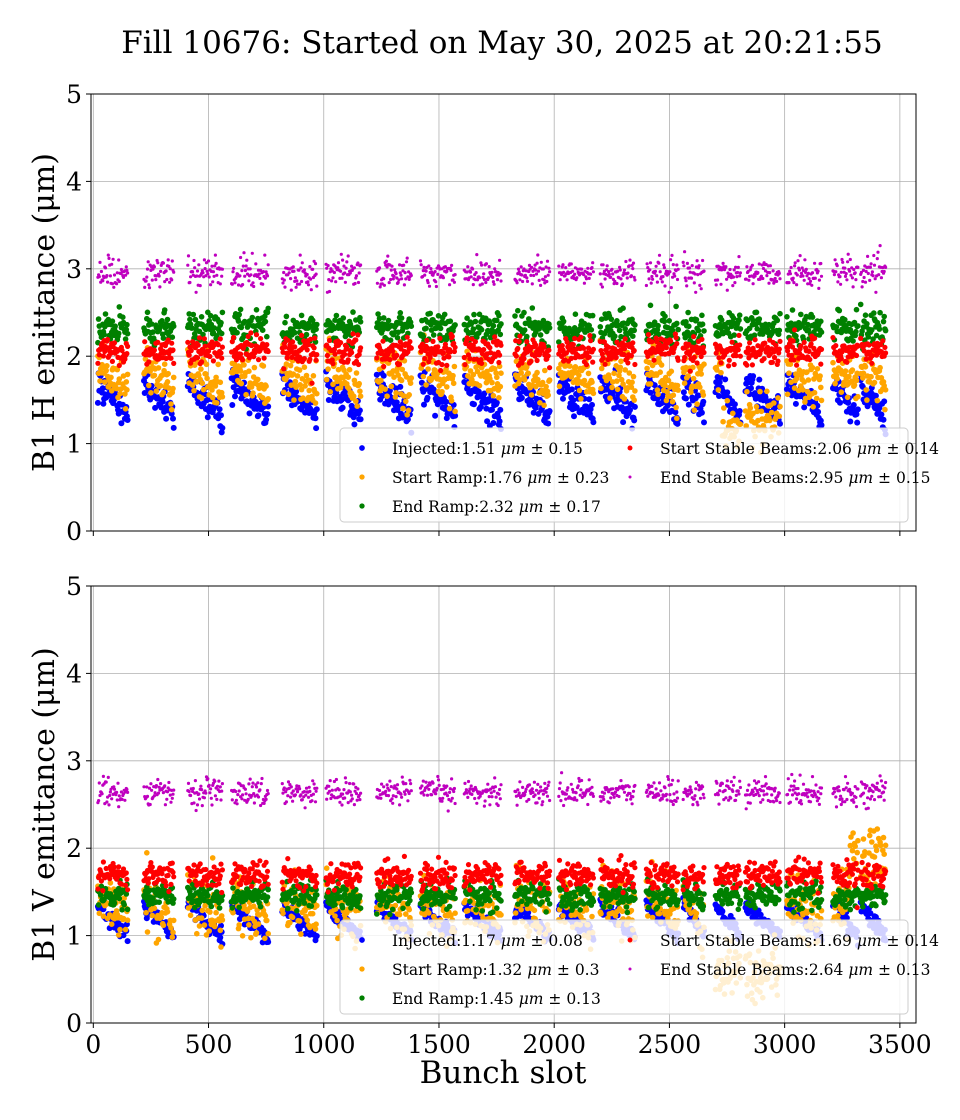 The width and height of the screenshot is (960, 1120). What do you see at coordinates (74, 94) in the screenshot?
I see `y-tick-label: 5` at bounding box center [74, 94].